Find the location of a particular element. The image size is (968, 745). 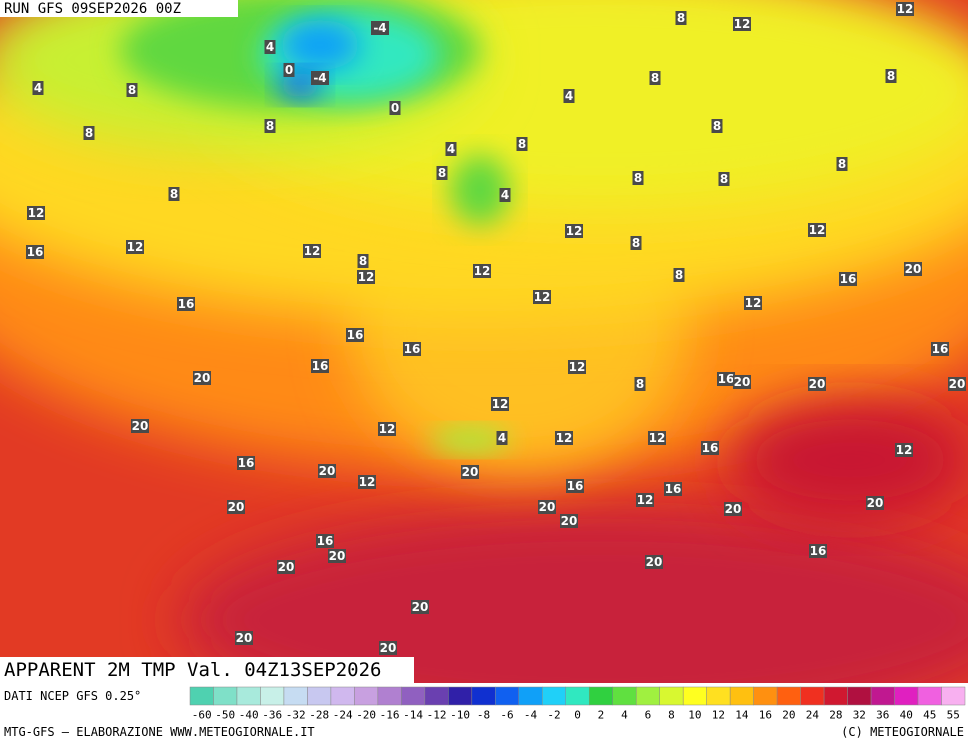

source-text: DATI NCEP GFS 0.25° is located at coordinates (72, 696).